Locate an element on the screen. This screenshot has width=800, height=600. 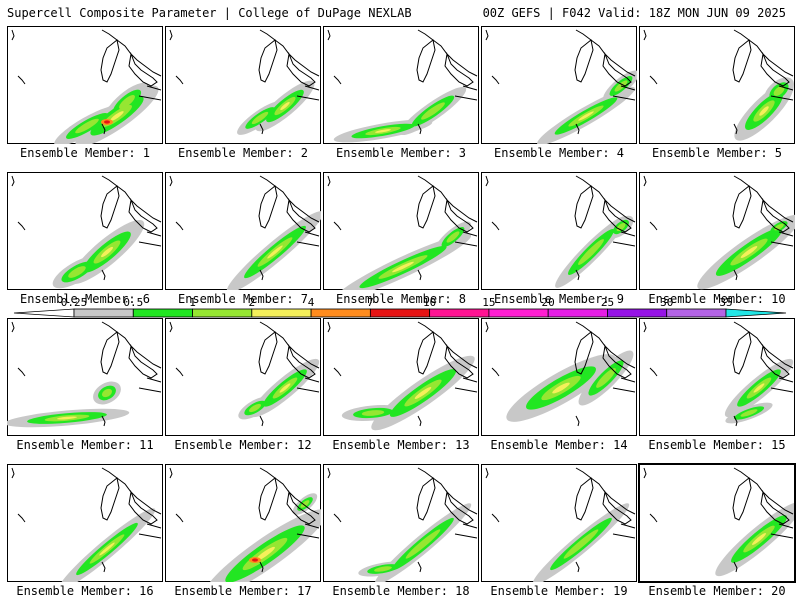
ensemble-member-label: Ensemble Member: 15 is located at coordinates (717, 445).